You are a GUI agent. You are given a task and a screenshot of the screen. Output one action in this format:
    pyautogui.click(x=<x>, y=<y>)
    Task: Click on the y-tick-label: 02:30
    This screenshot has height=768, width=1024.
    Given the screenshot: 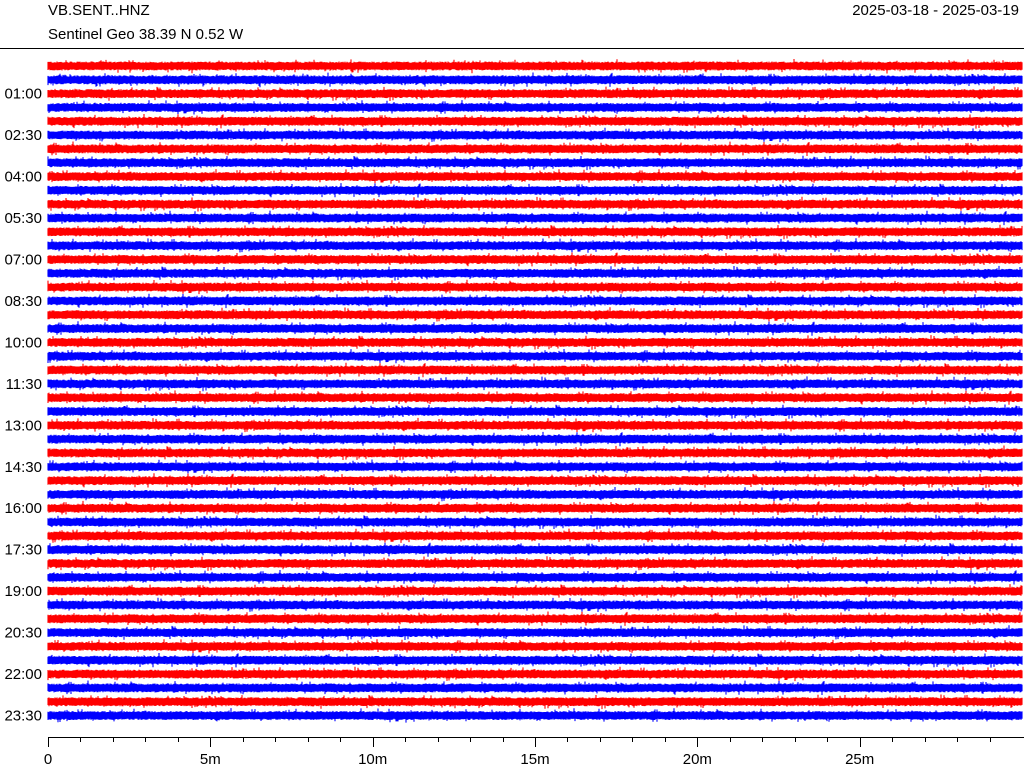 What is the action you would take?
    pyautogui.click(x=23, y=135)
    